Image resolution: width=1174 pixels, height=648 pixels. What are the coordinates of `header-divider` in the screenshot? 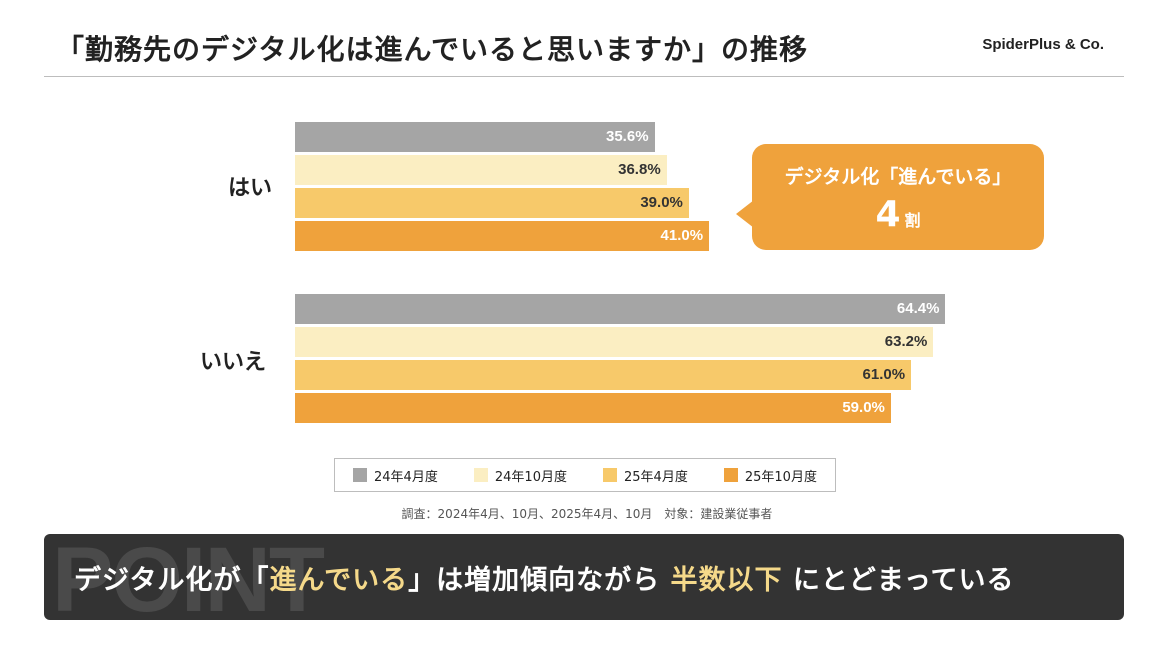 It's located at (584, 76).